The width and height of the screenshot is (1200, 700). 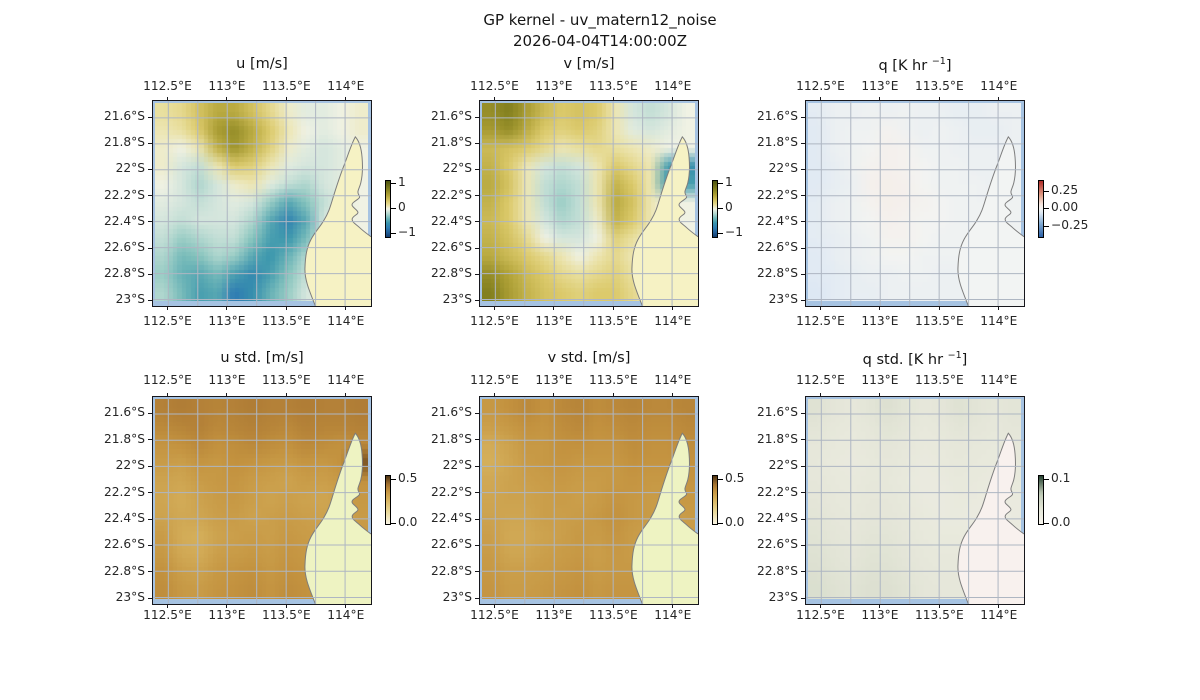 What do you see at coordinates (388, 500) in the screenshot?
I see `colorbar-u-std` at bounding box center [388, 500].